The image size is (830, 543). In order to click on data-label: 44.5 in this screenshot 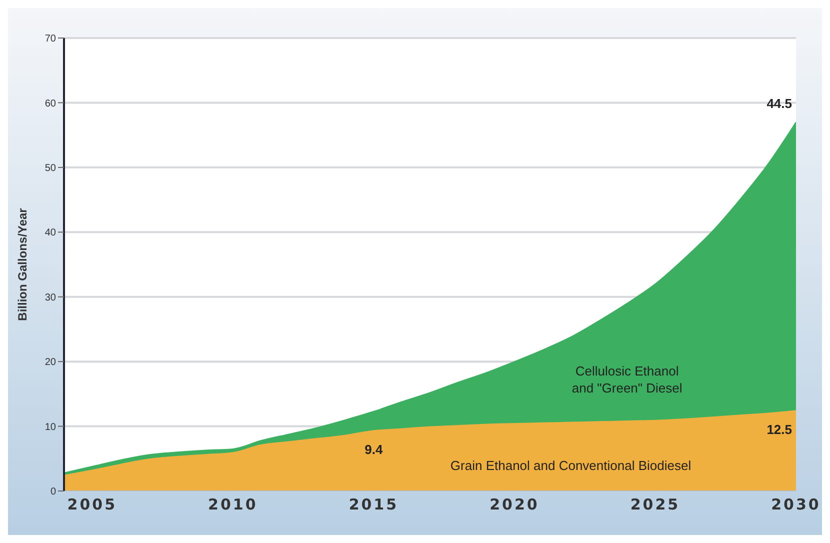, I will do `click(779, 104)`.